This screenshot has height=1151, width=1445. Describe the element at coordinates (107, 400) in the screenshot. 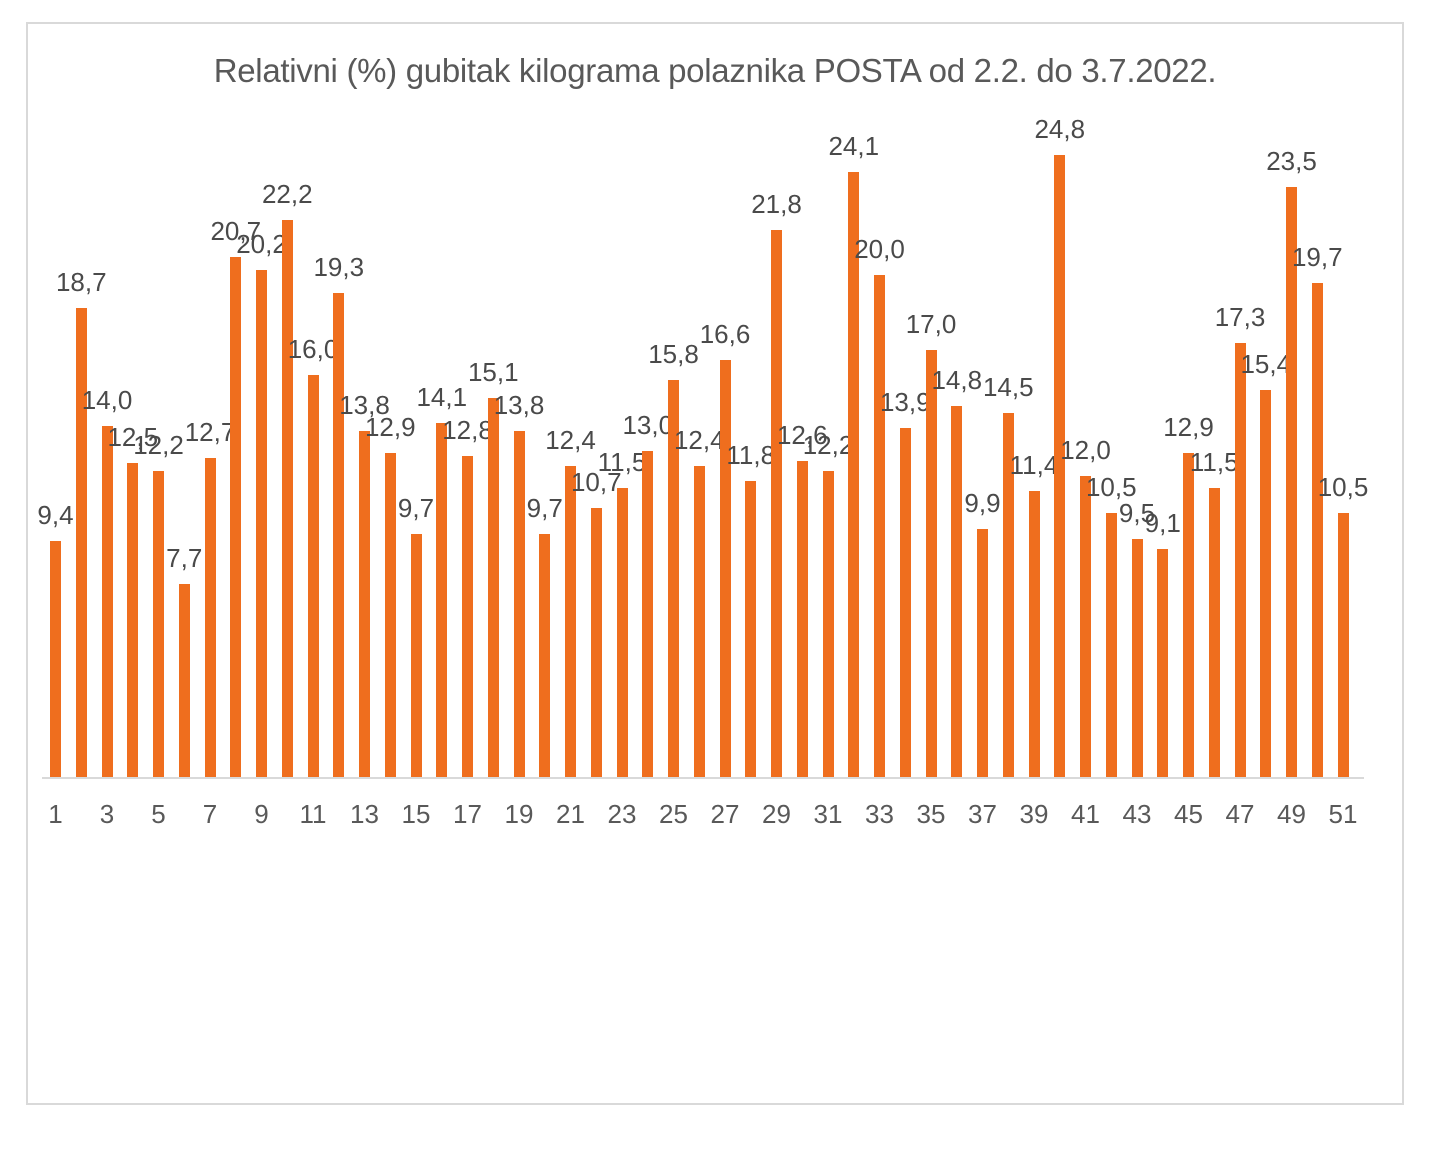

I see `bar-value-label: 14,0` at that location.